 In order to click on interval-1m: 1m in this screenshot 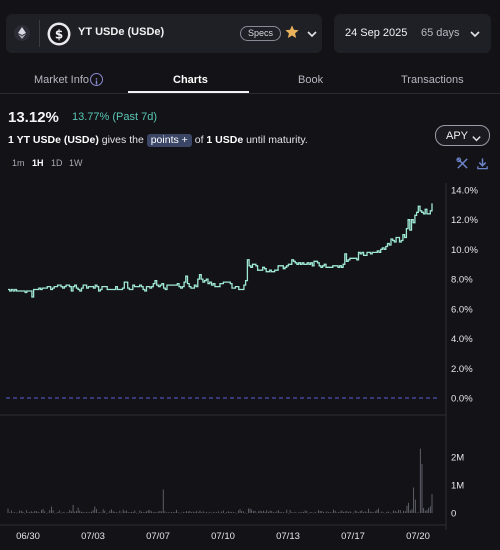, I will do `click(18, 163)`.